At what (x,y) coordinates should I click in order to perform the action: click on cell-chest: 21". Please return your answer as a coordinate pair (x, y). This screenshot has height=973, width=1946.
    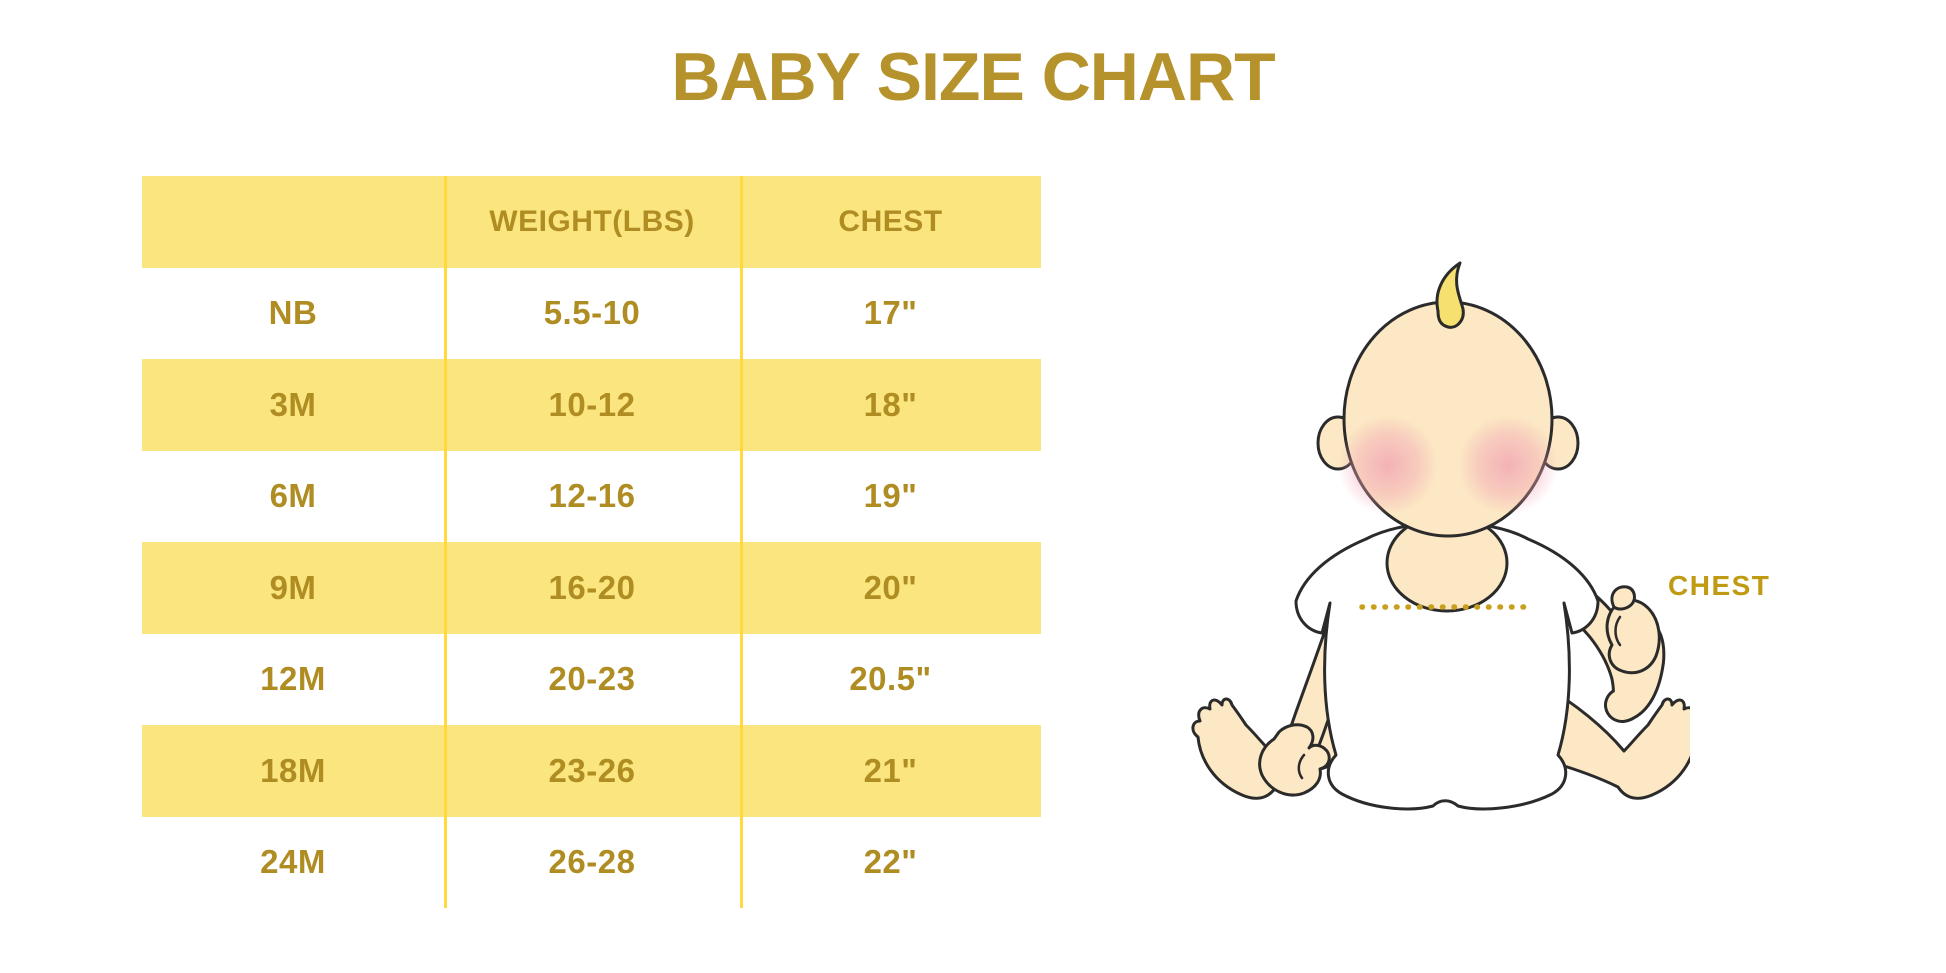
    Looking at the image, I should click on (890, 770).